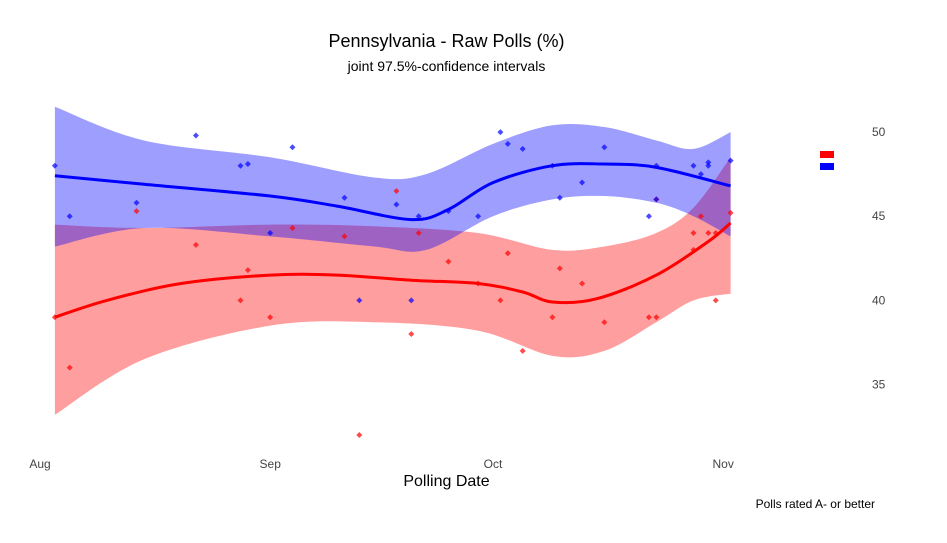 The height and width of the screenshot is (543, 947). What do you see at coordinates (446, 481) in the screenshot?
I see `x-axis-label: Polling Date` at bounding box center [446, 481].